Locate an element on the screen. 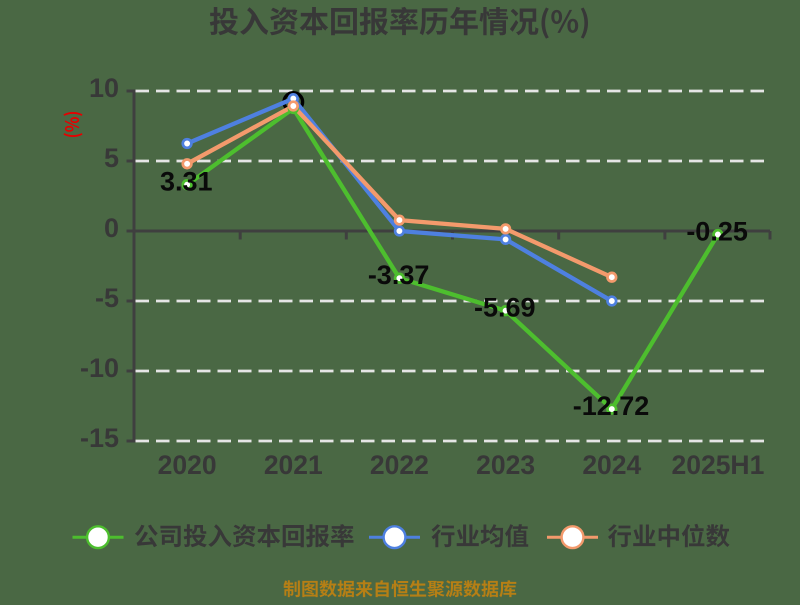 Image resolution: width=800 pixels, height=605 pixels. svg-text: 2022 is located at coordinates (399, 465).